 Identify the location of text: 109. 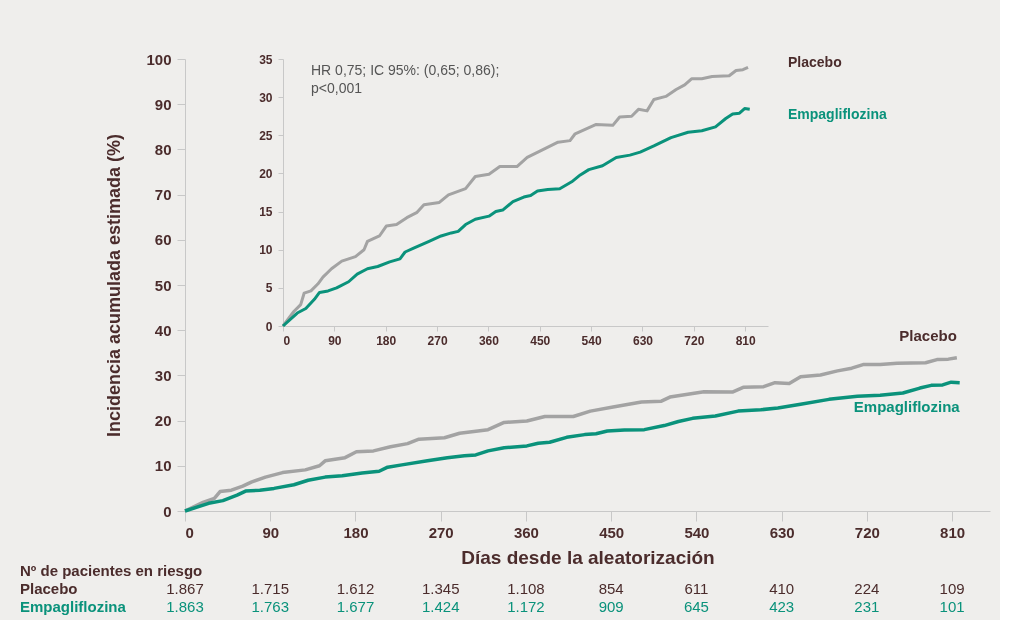
(952, 588).